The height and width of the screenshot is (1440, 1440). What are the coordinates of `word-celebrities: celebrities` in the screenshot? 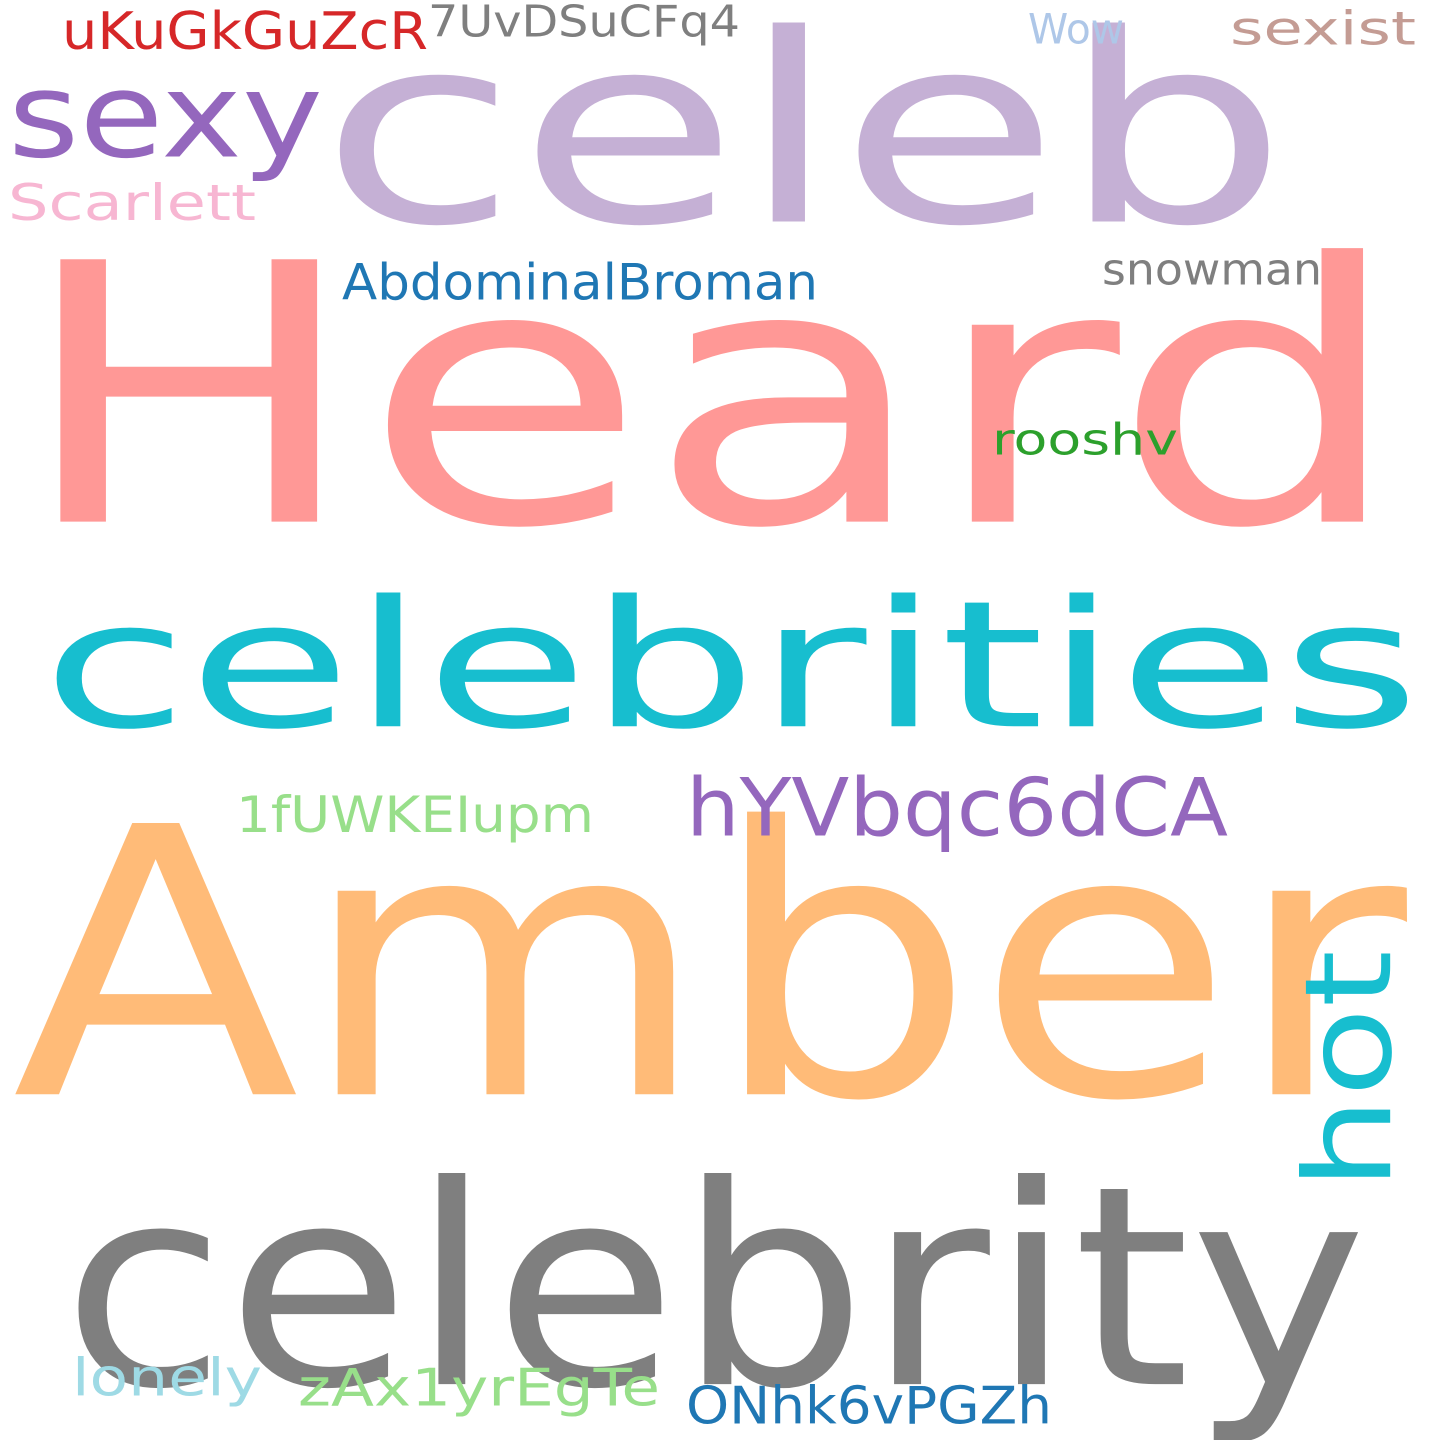 It's located at (731, 666).